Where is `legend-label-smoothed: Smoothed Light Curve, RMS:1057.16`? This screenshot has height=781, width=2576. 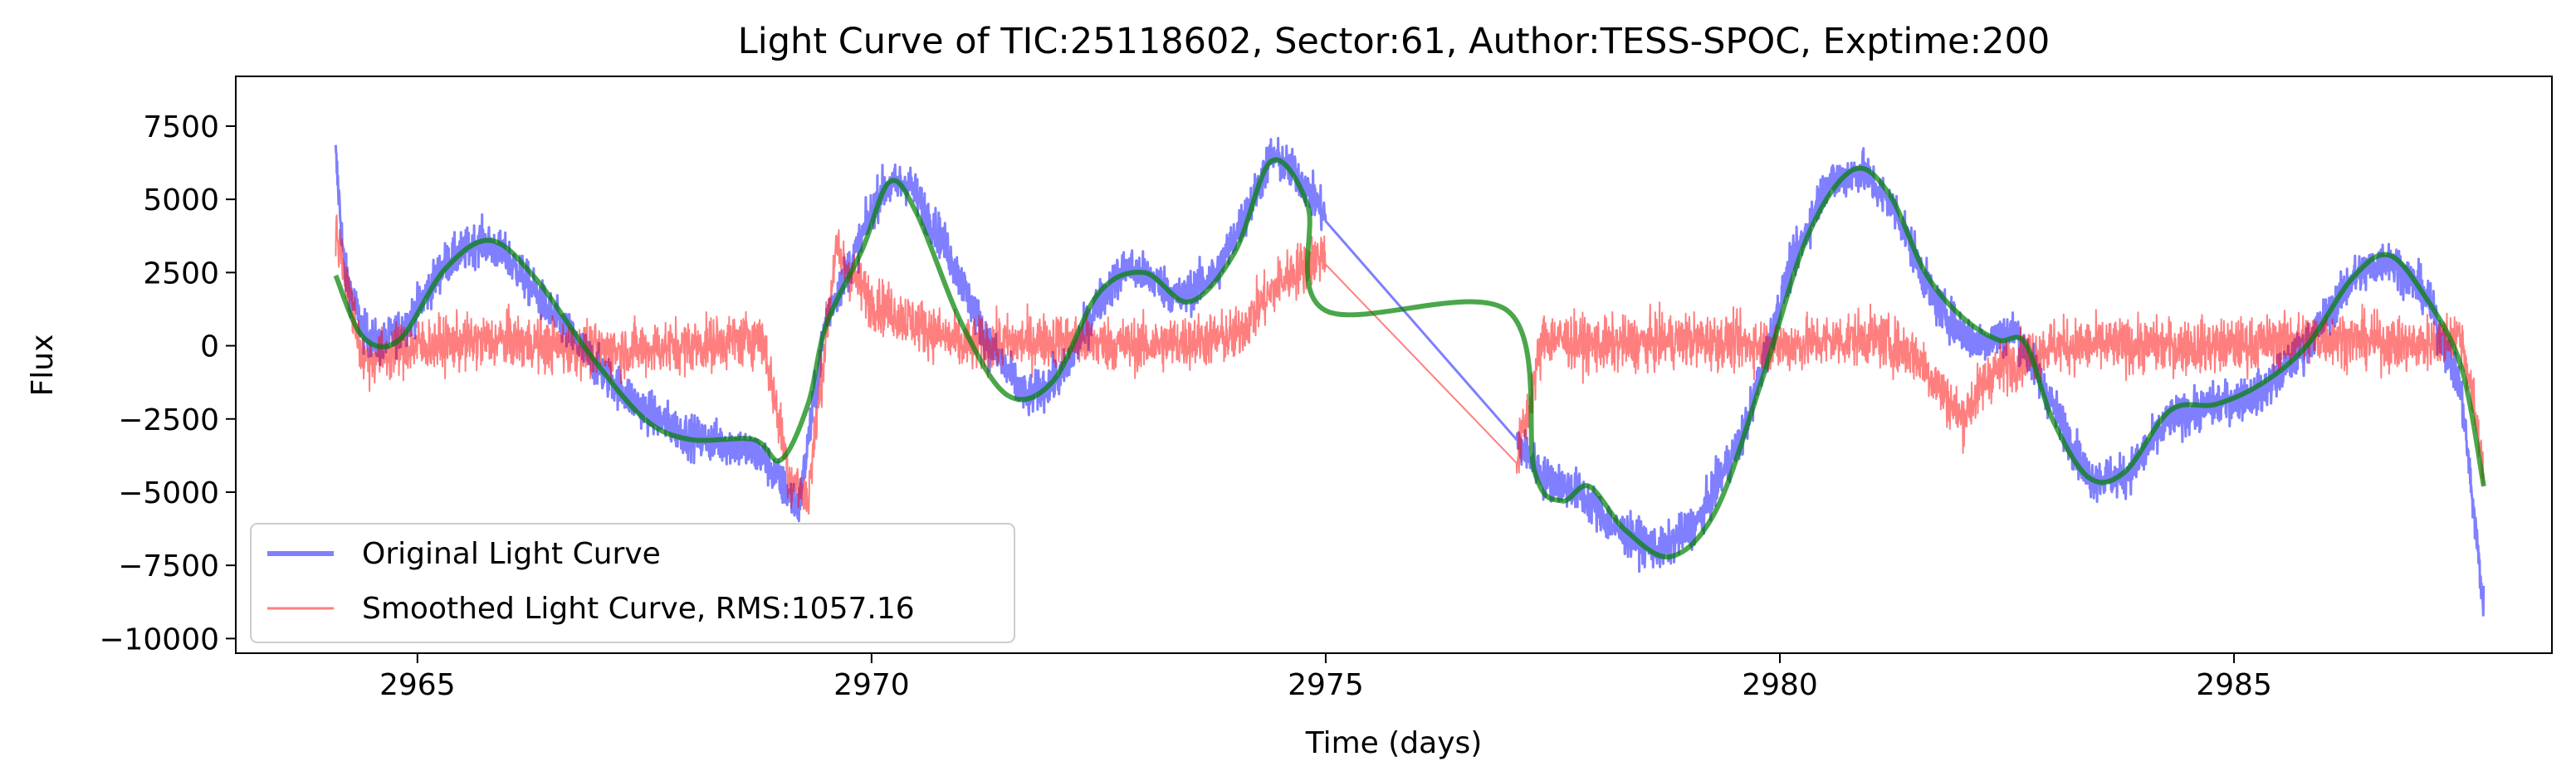 legend-label-smoothed: Smoothed Light Curve, RMS:1057.16 is located at coordinates (638, 609).